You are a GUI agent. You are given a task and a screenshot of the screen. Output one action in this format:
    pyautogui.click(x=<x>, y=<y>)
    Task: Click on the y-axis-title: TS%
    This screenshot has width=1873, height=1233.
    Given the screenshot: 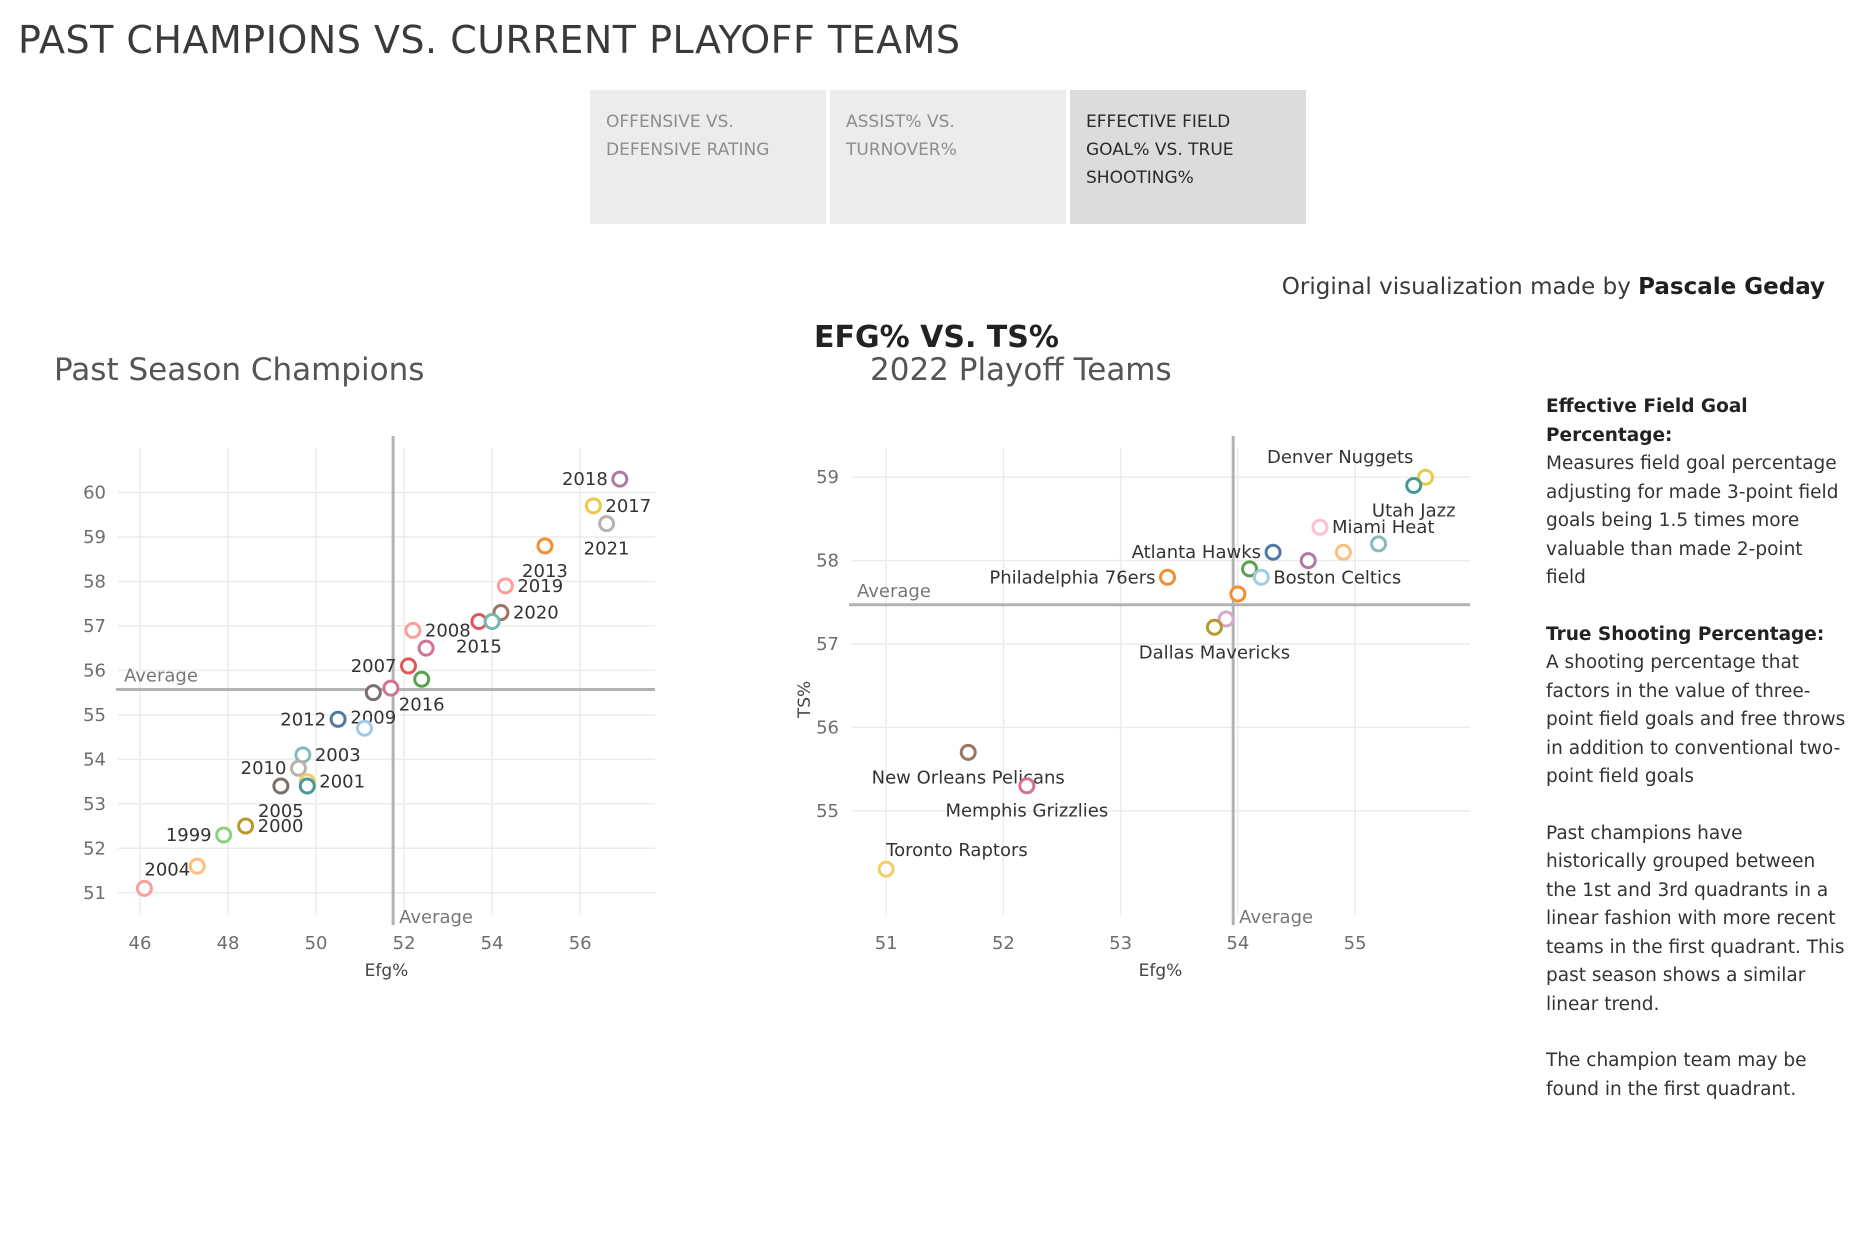 What is the action you would take?
    pyautogui.click(x=805, y=700)
    